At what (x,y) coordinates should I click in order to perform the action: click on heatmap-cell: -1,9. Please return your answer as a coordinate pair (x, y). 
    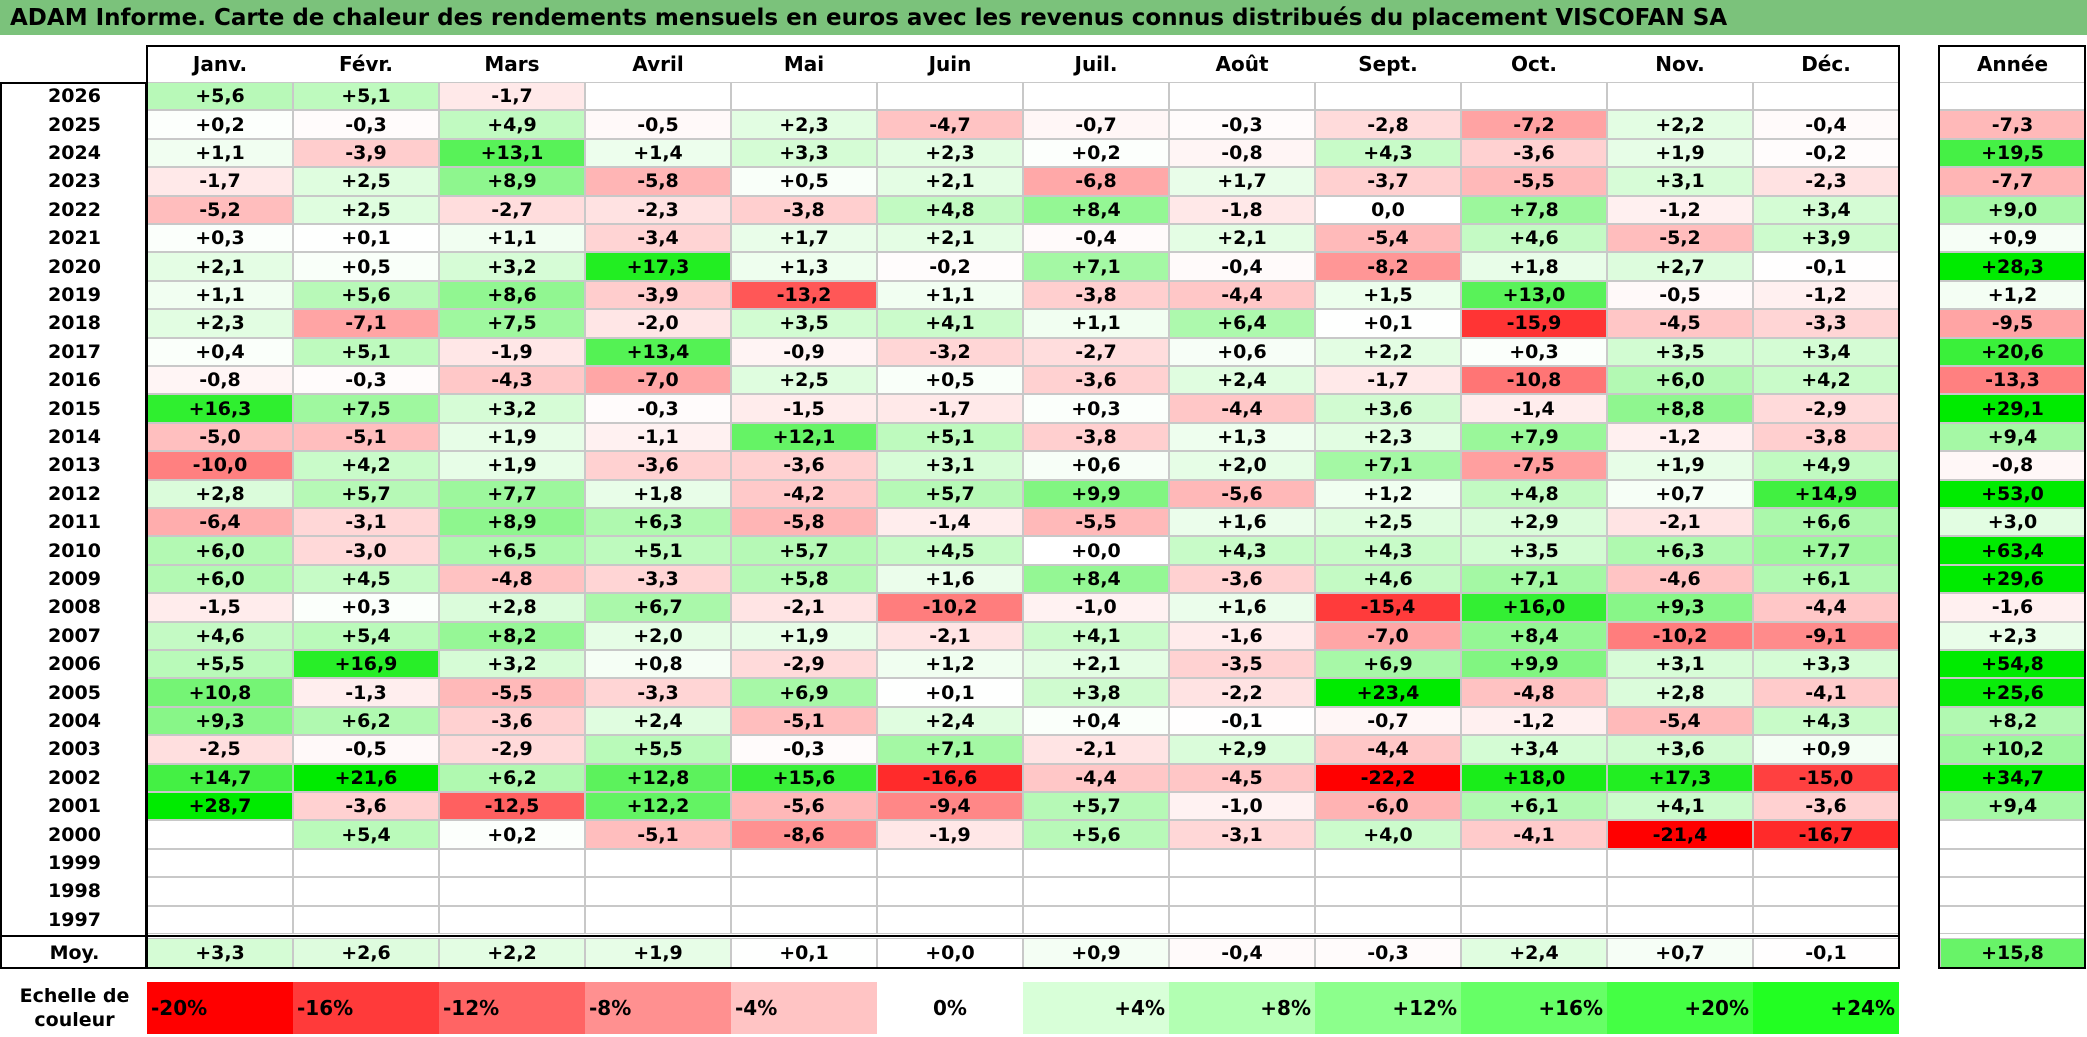
    Looking at the image, I should click on (512, 351).